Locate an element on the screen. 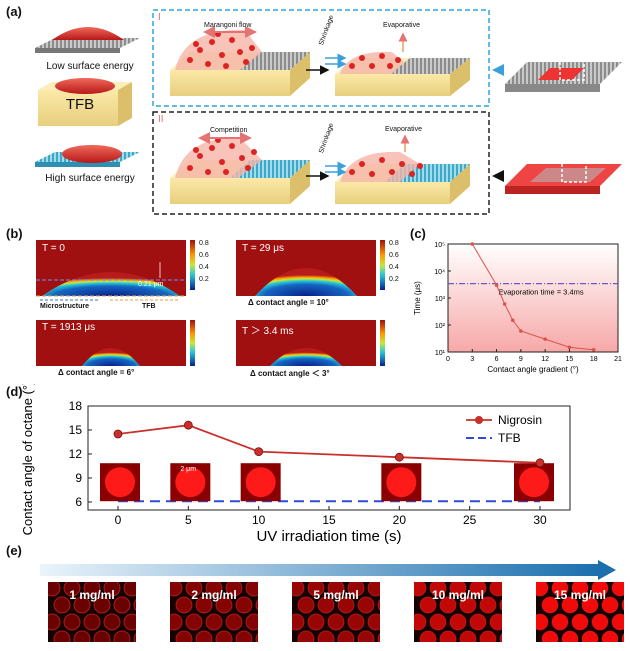 The width and height of the screenshot is (630, 651). chart-c-ytick-label: 10² is located at coordinates (440, 326).